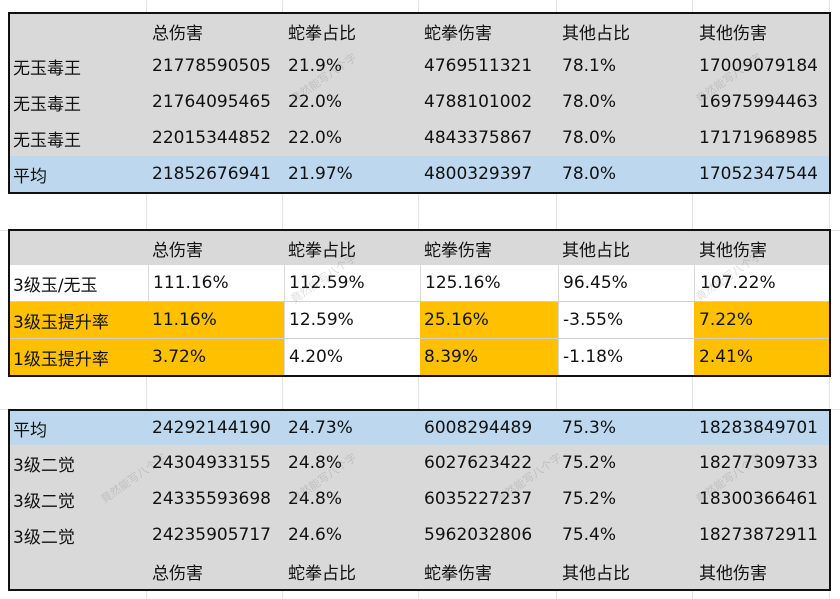  Describe the element at coordinates (761, 320) in the screenshot. I see `table-cell: 7.22%` at that location.